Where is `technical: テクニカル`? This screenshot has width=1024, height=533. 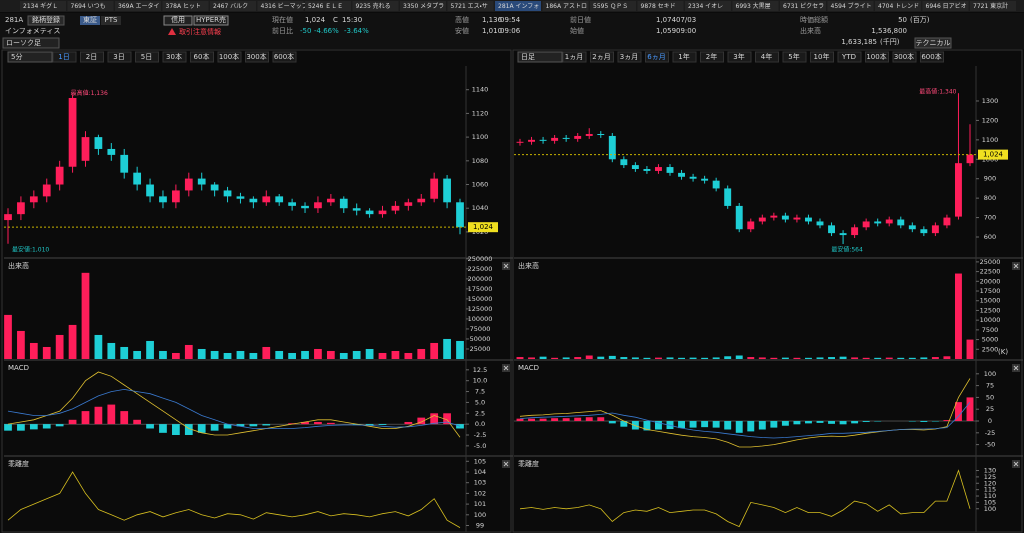 technical: テクニカル is located at coordinates (933, 43).